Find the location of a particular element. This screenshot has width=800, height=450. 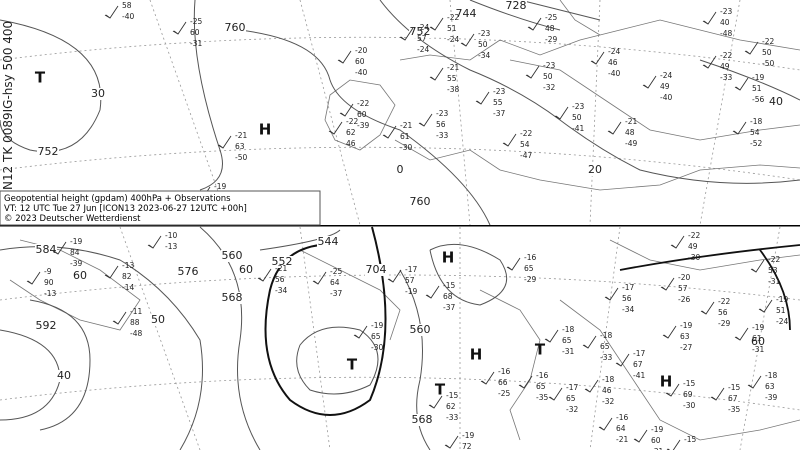

contour-label: 60 is located at coordinates (80, 275).